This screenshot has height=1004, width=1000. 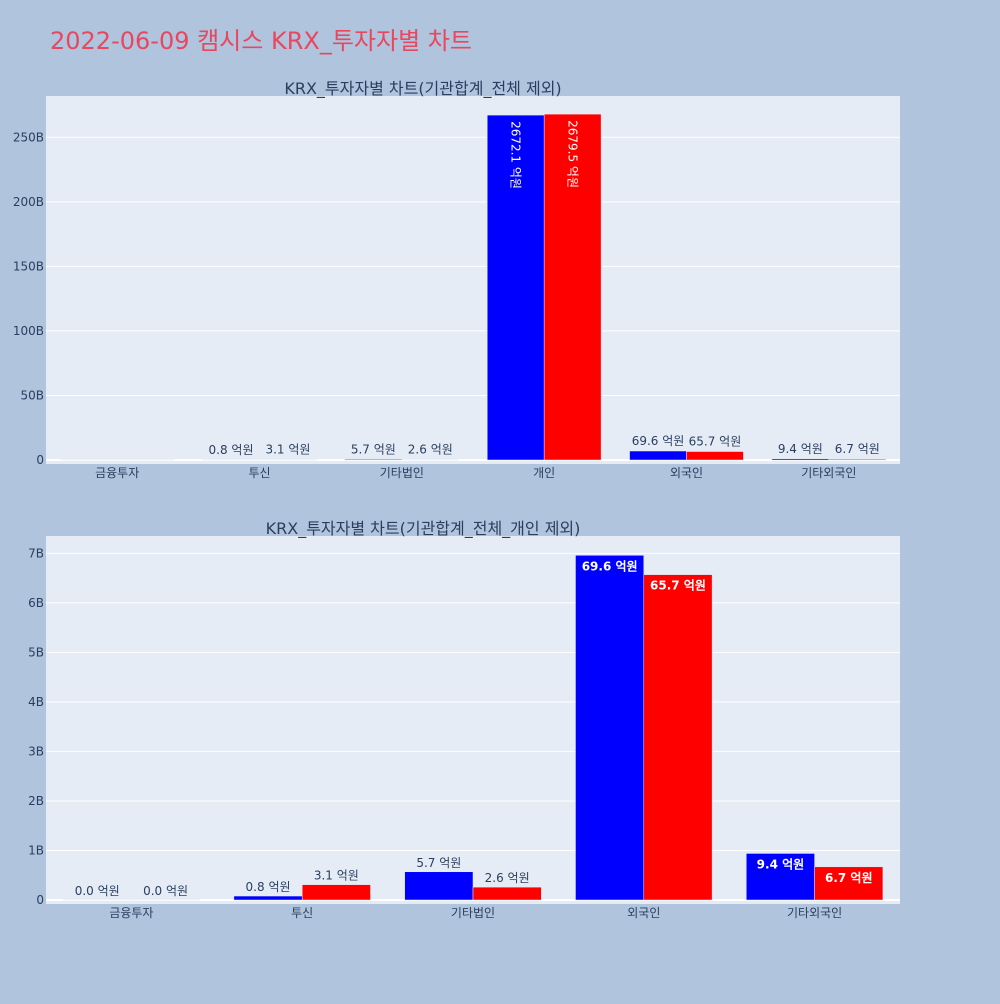 What do you see at coordinates (32, 395) in the screenshot?
I see `y-tick-label: 50B` at bounding box center [32, 395].